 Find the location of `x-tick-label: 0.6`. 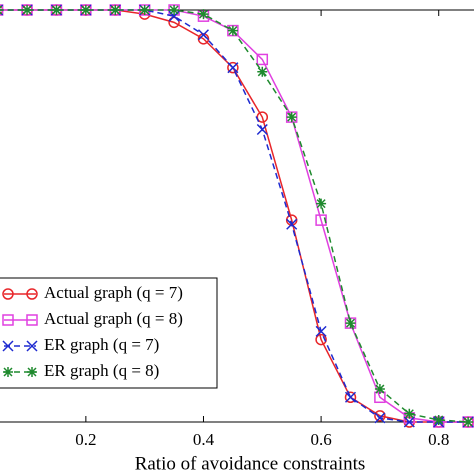

x-tick-label: 0.6 is located at coordinates (320, 439).